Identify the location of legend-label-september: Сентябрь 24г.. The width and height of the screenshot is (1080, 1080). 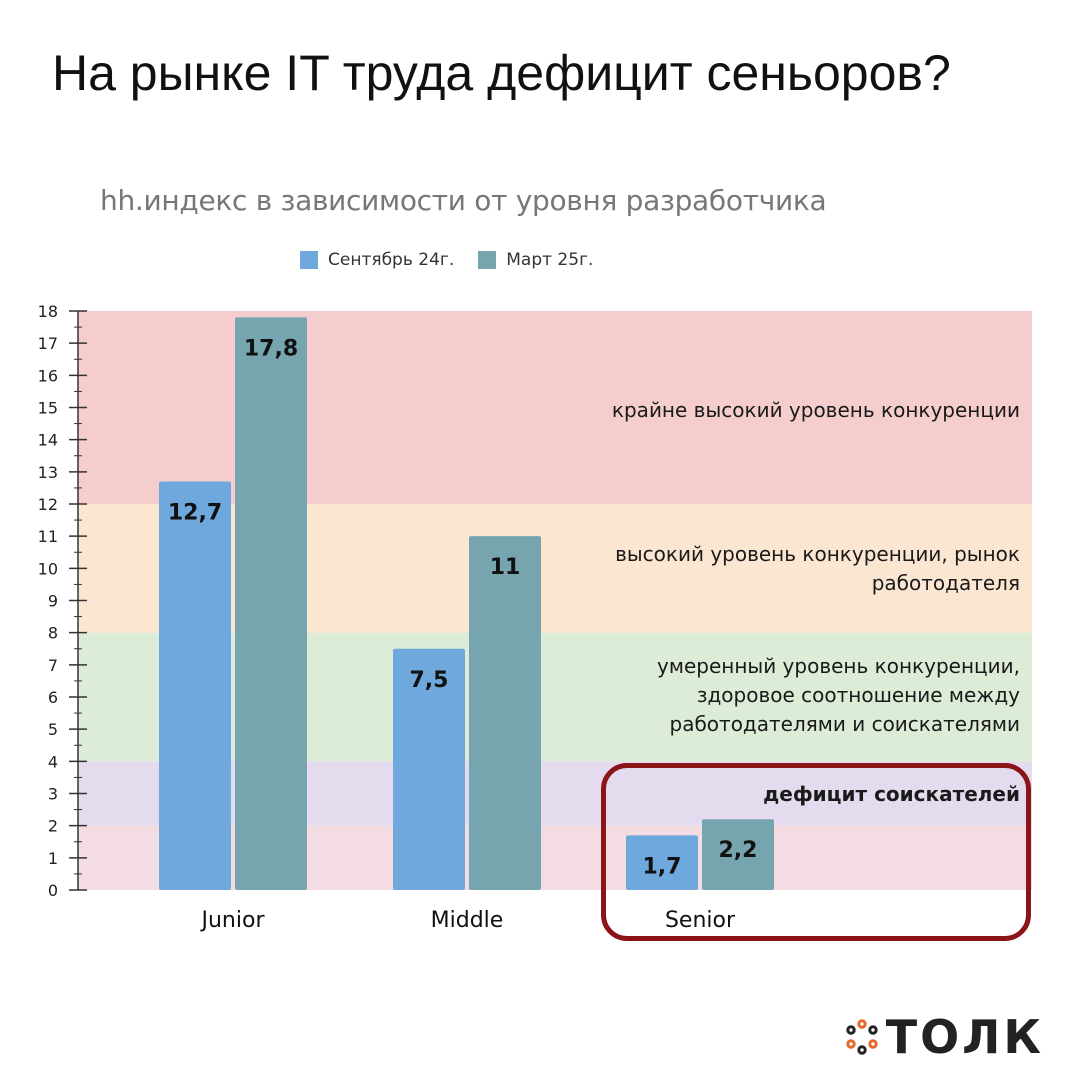
(391, 260).